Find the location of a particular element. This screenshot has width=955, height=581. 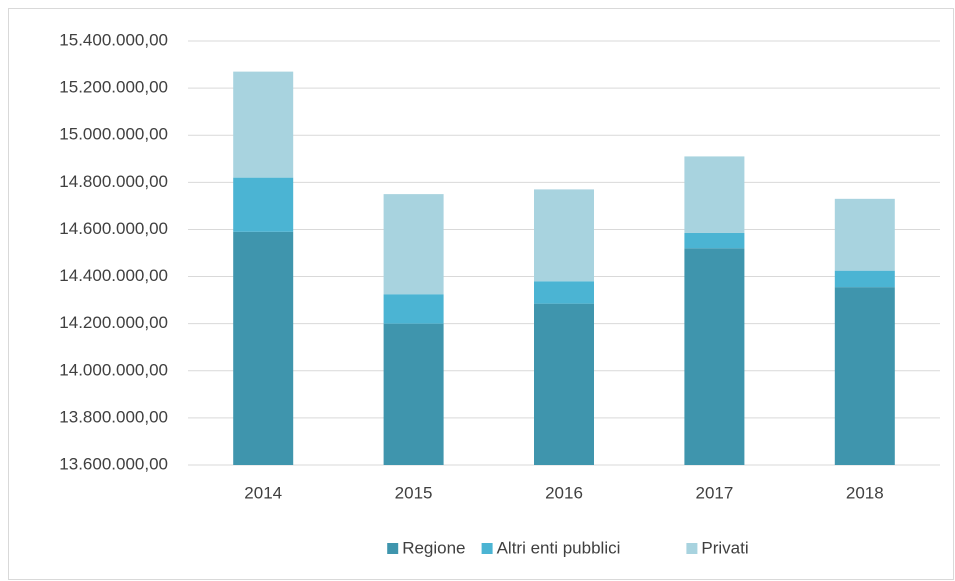

legend-label: Regione is located at coordinates (433, 547).